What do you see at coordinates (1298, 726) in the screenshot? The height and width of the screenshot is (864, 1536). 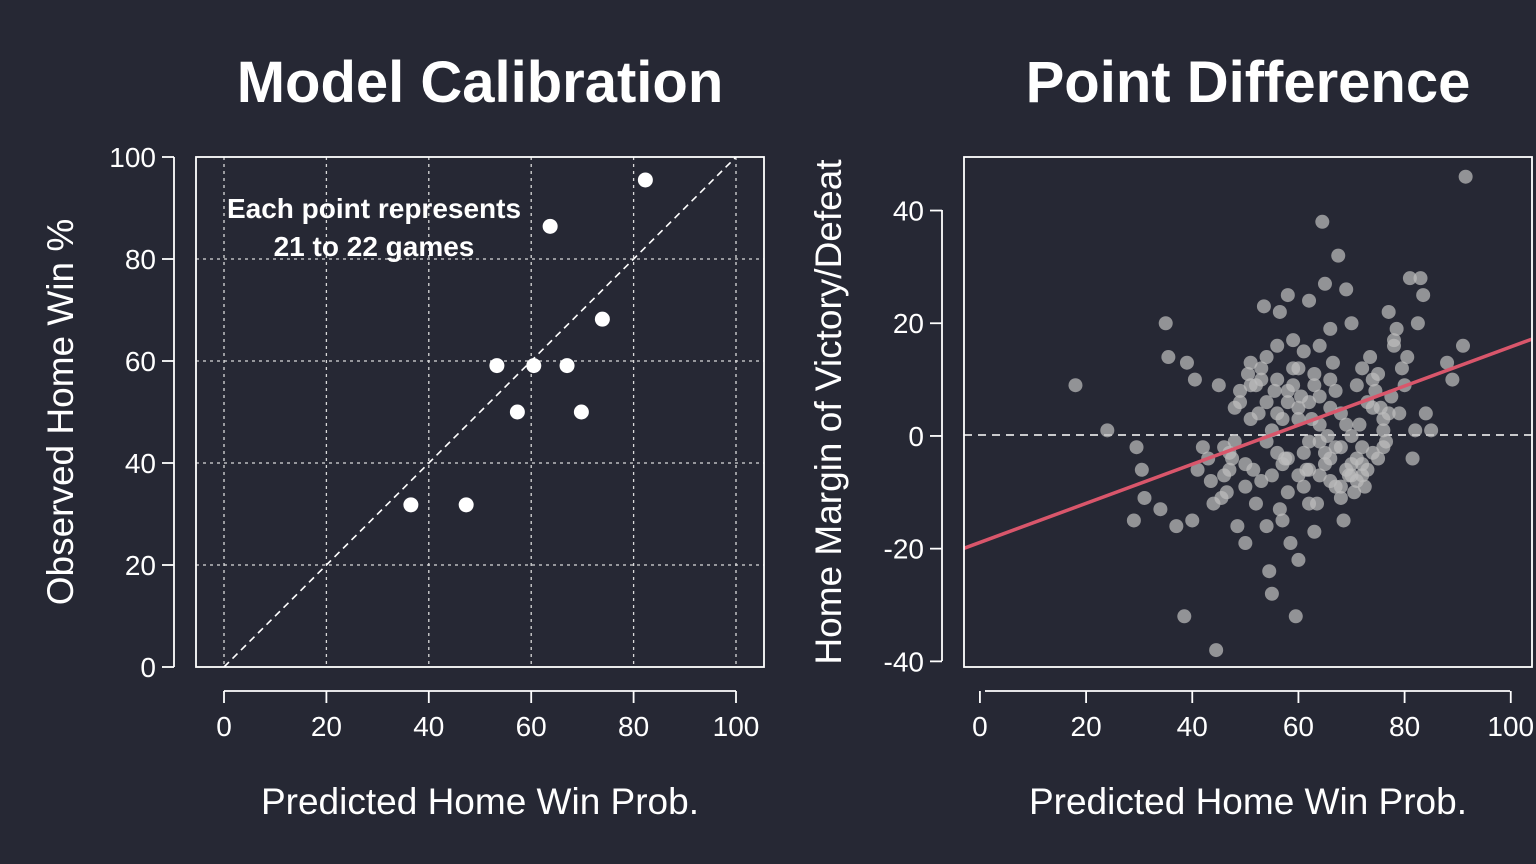 I see `point-difference-x-tick-label: 60` at bounding box center [1298, 726].